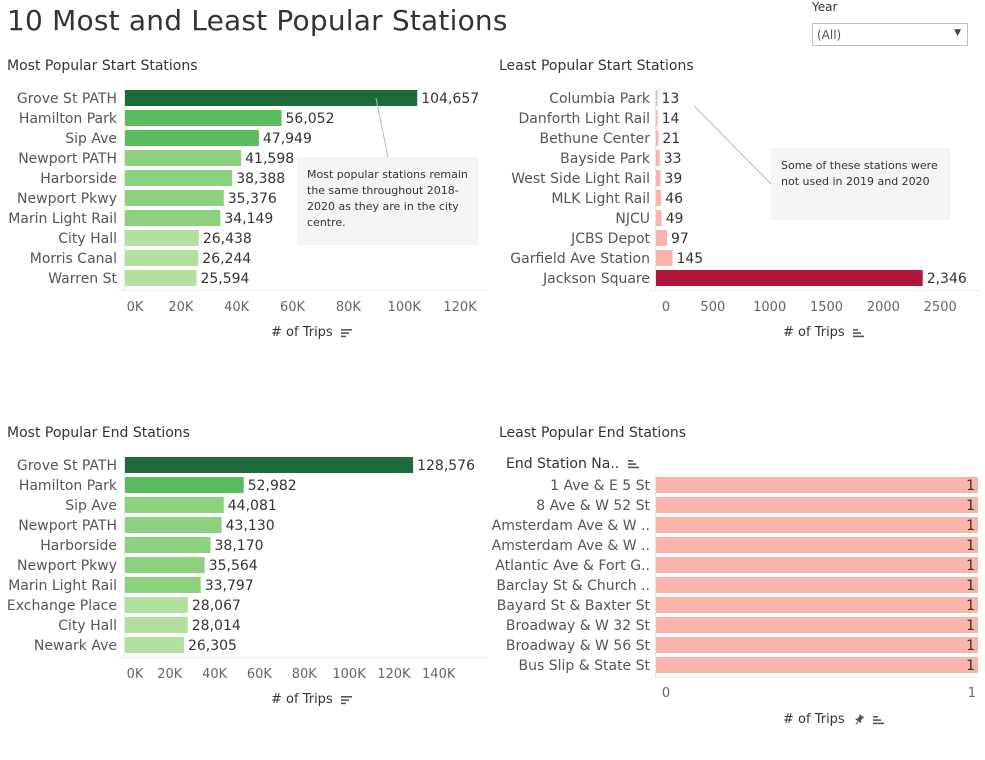 Image resolution: width=985 pixels, height=760 pixels. What do you see at coordinates (216, 606) in the screenshot?
I see `data-label: 28,067` at bounding box center [216, 606].